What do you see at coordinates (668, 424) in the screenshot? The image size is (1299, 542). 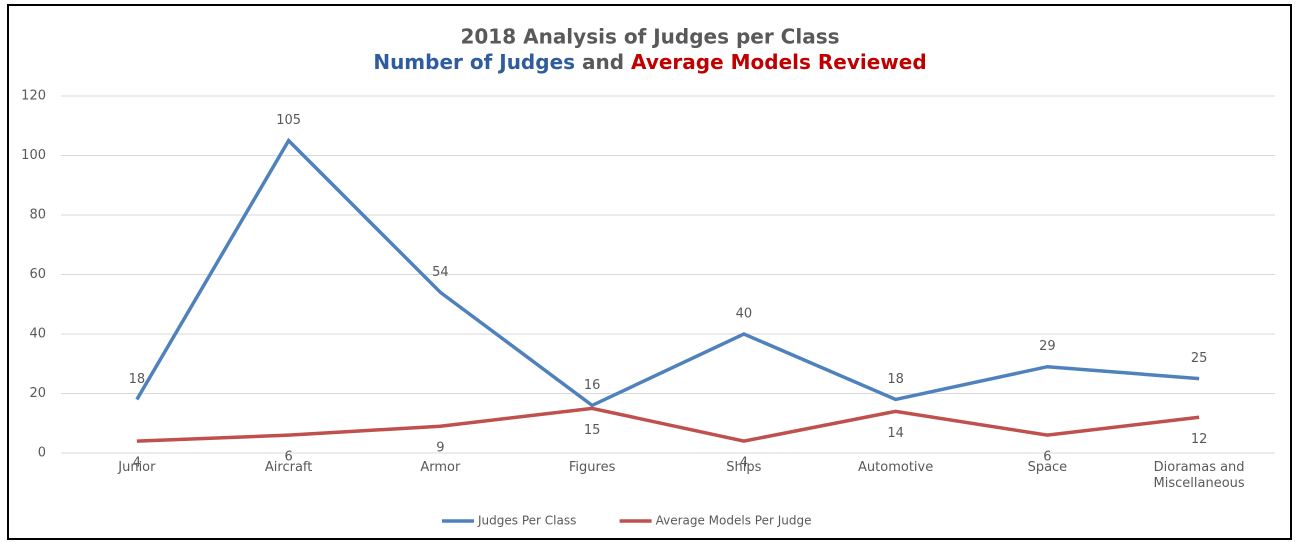 I see `data-line` at bounding box center [668, 424].